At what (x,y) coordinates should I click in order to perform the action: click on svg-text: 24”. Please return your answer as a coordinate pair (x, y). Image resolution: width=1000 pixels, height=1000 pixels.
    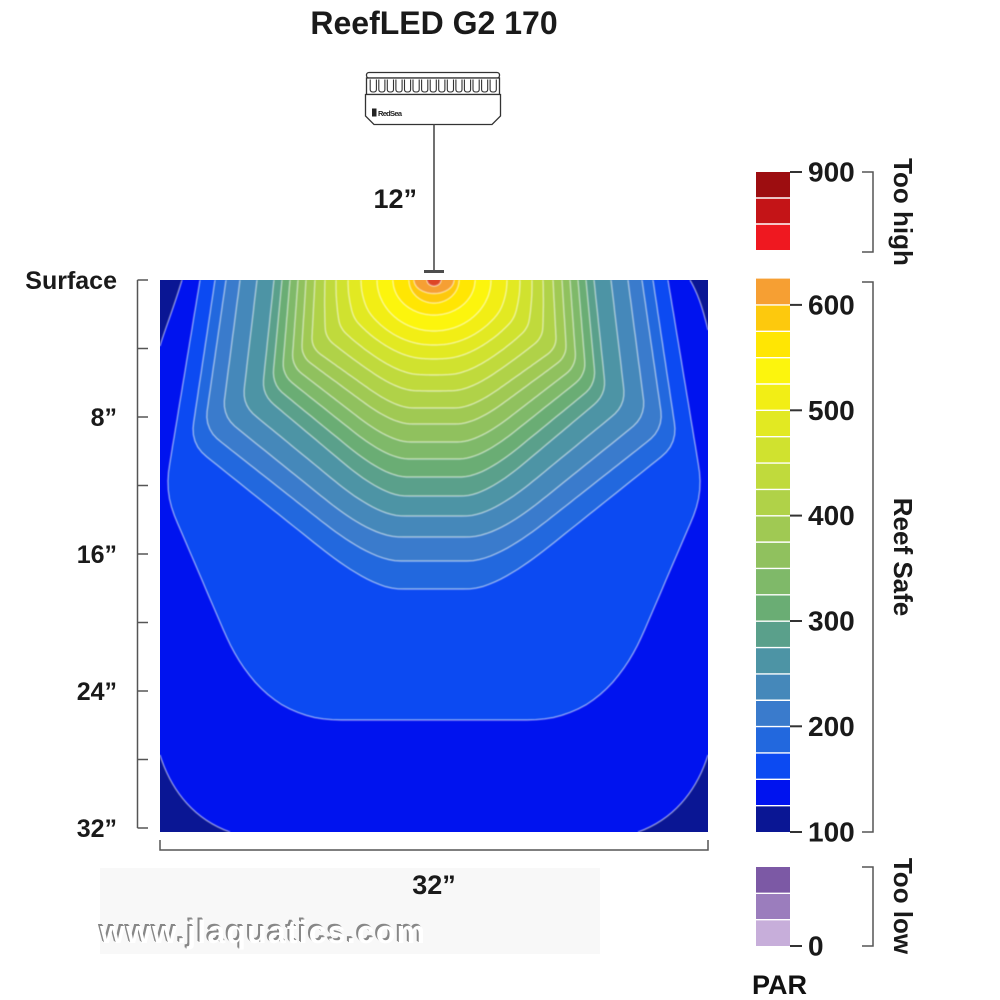
    Looking at the image, I should click on (97, 692).